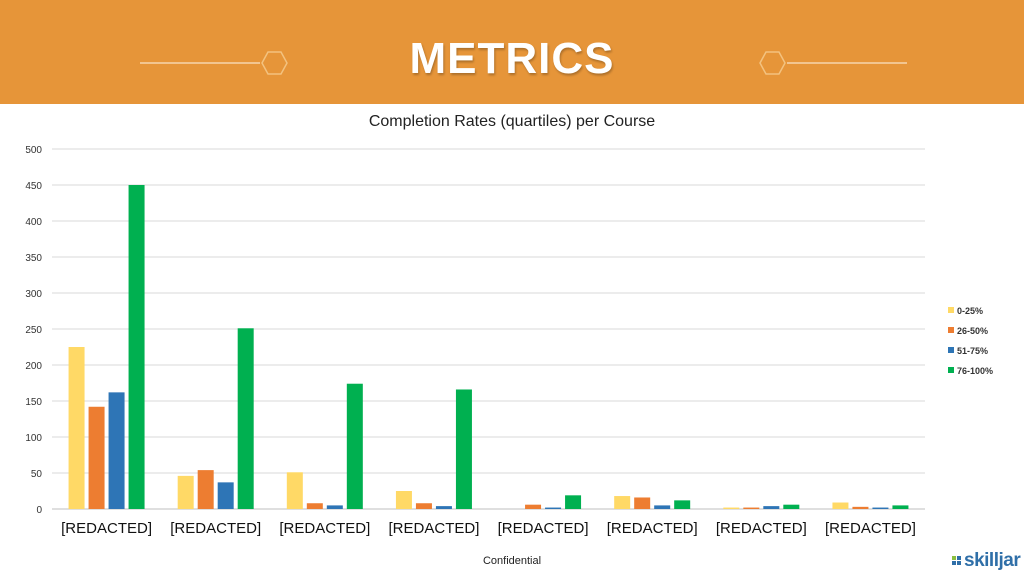  What do you see at coordinates (33, 186) in the screenshot?
I see `y-tick-label: 450` at bounding box center [33, 186].